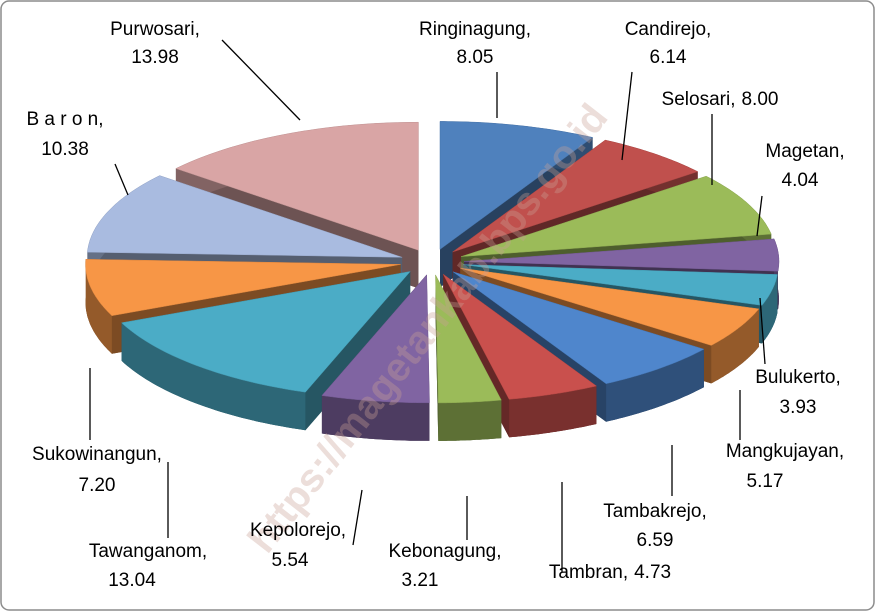 The width and height of the screenshot is (875, 611). Describe the element at coordinates (444, 551) in the screenshot. I see `category-label: Kebonagung,` at that location.